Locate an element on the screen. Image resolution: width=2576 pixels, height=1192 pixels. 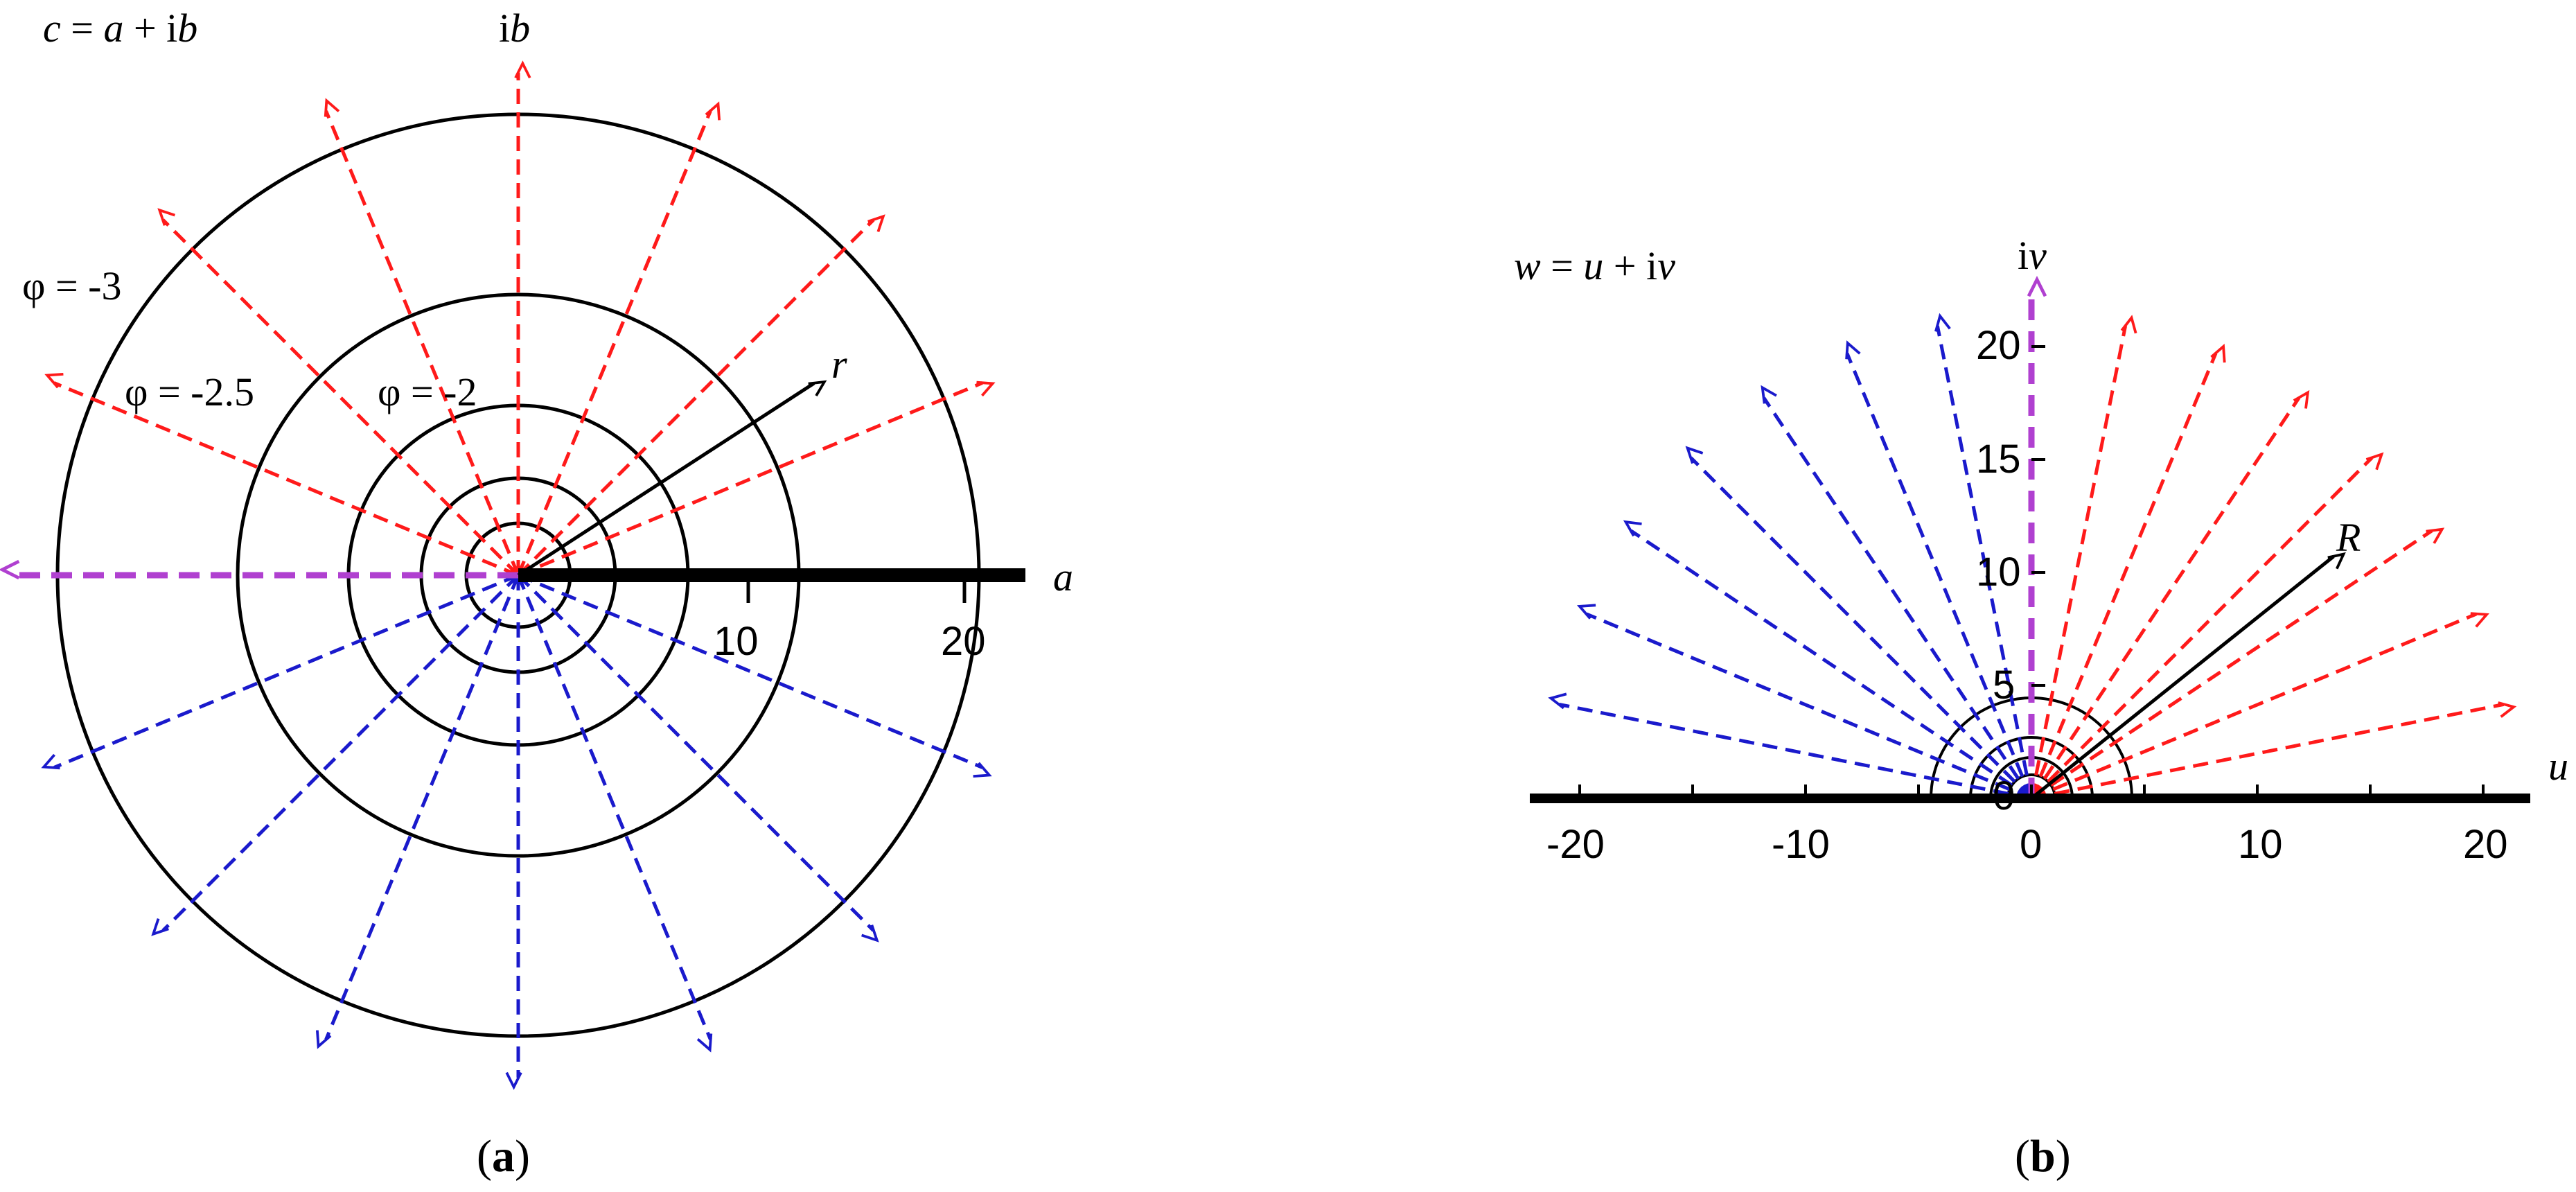
x-tick-b-minus-20: -20 is located at coordinates (1576, 844).